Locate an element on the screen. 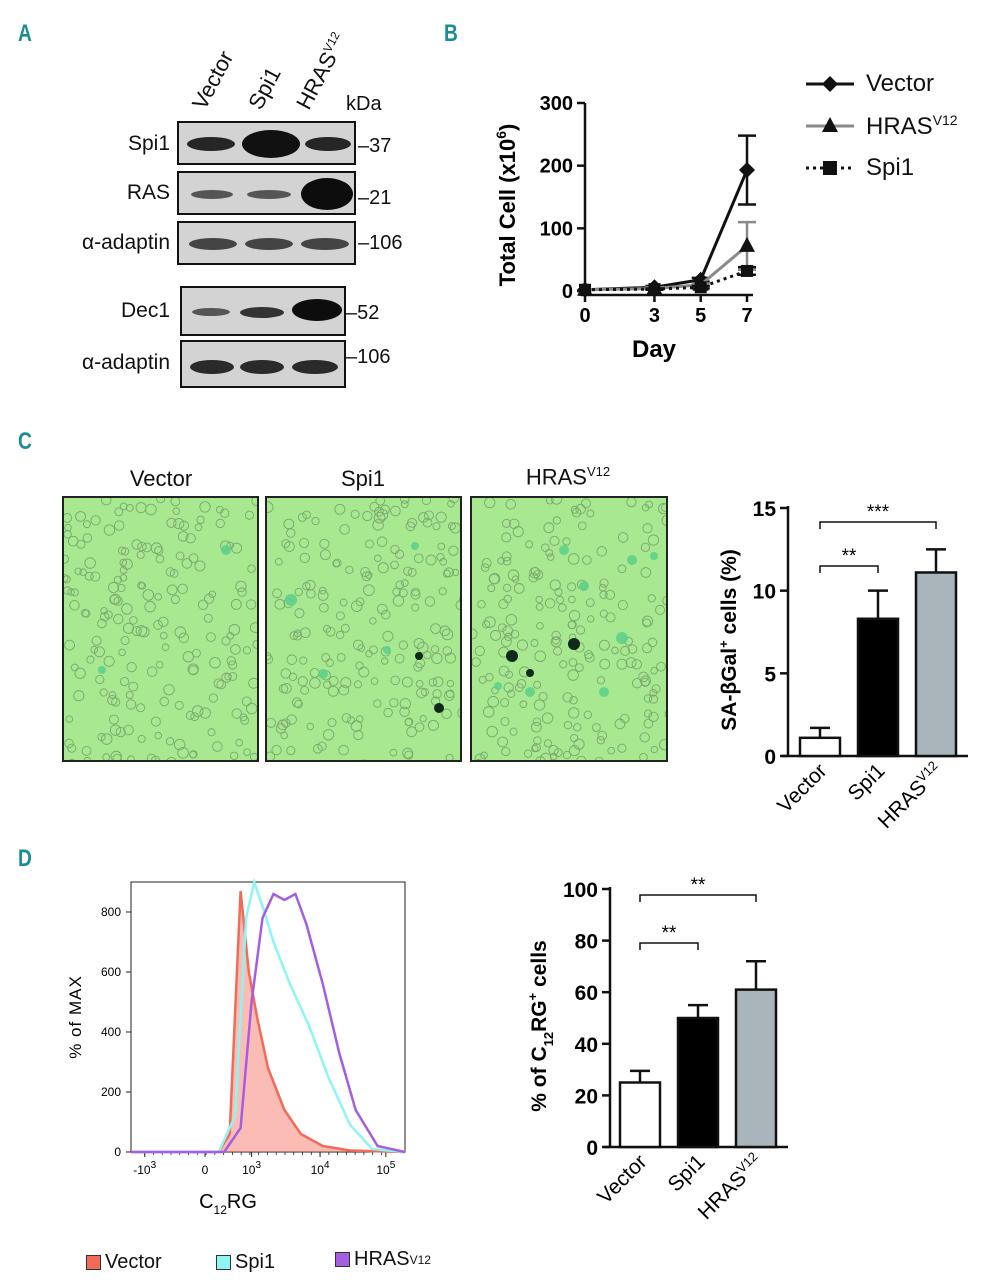  data-point is located at coordinates (700, 287).